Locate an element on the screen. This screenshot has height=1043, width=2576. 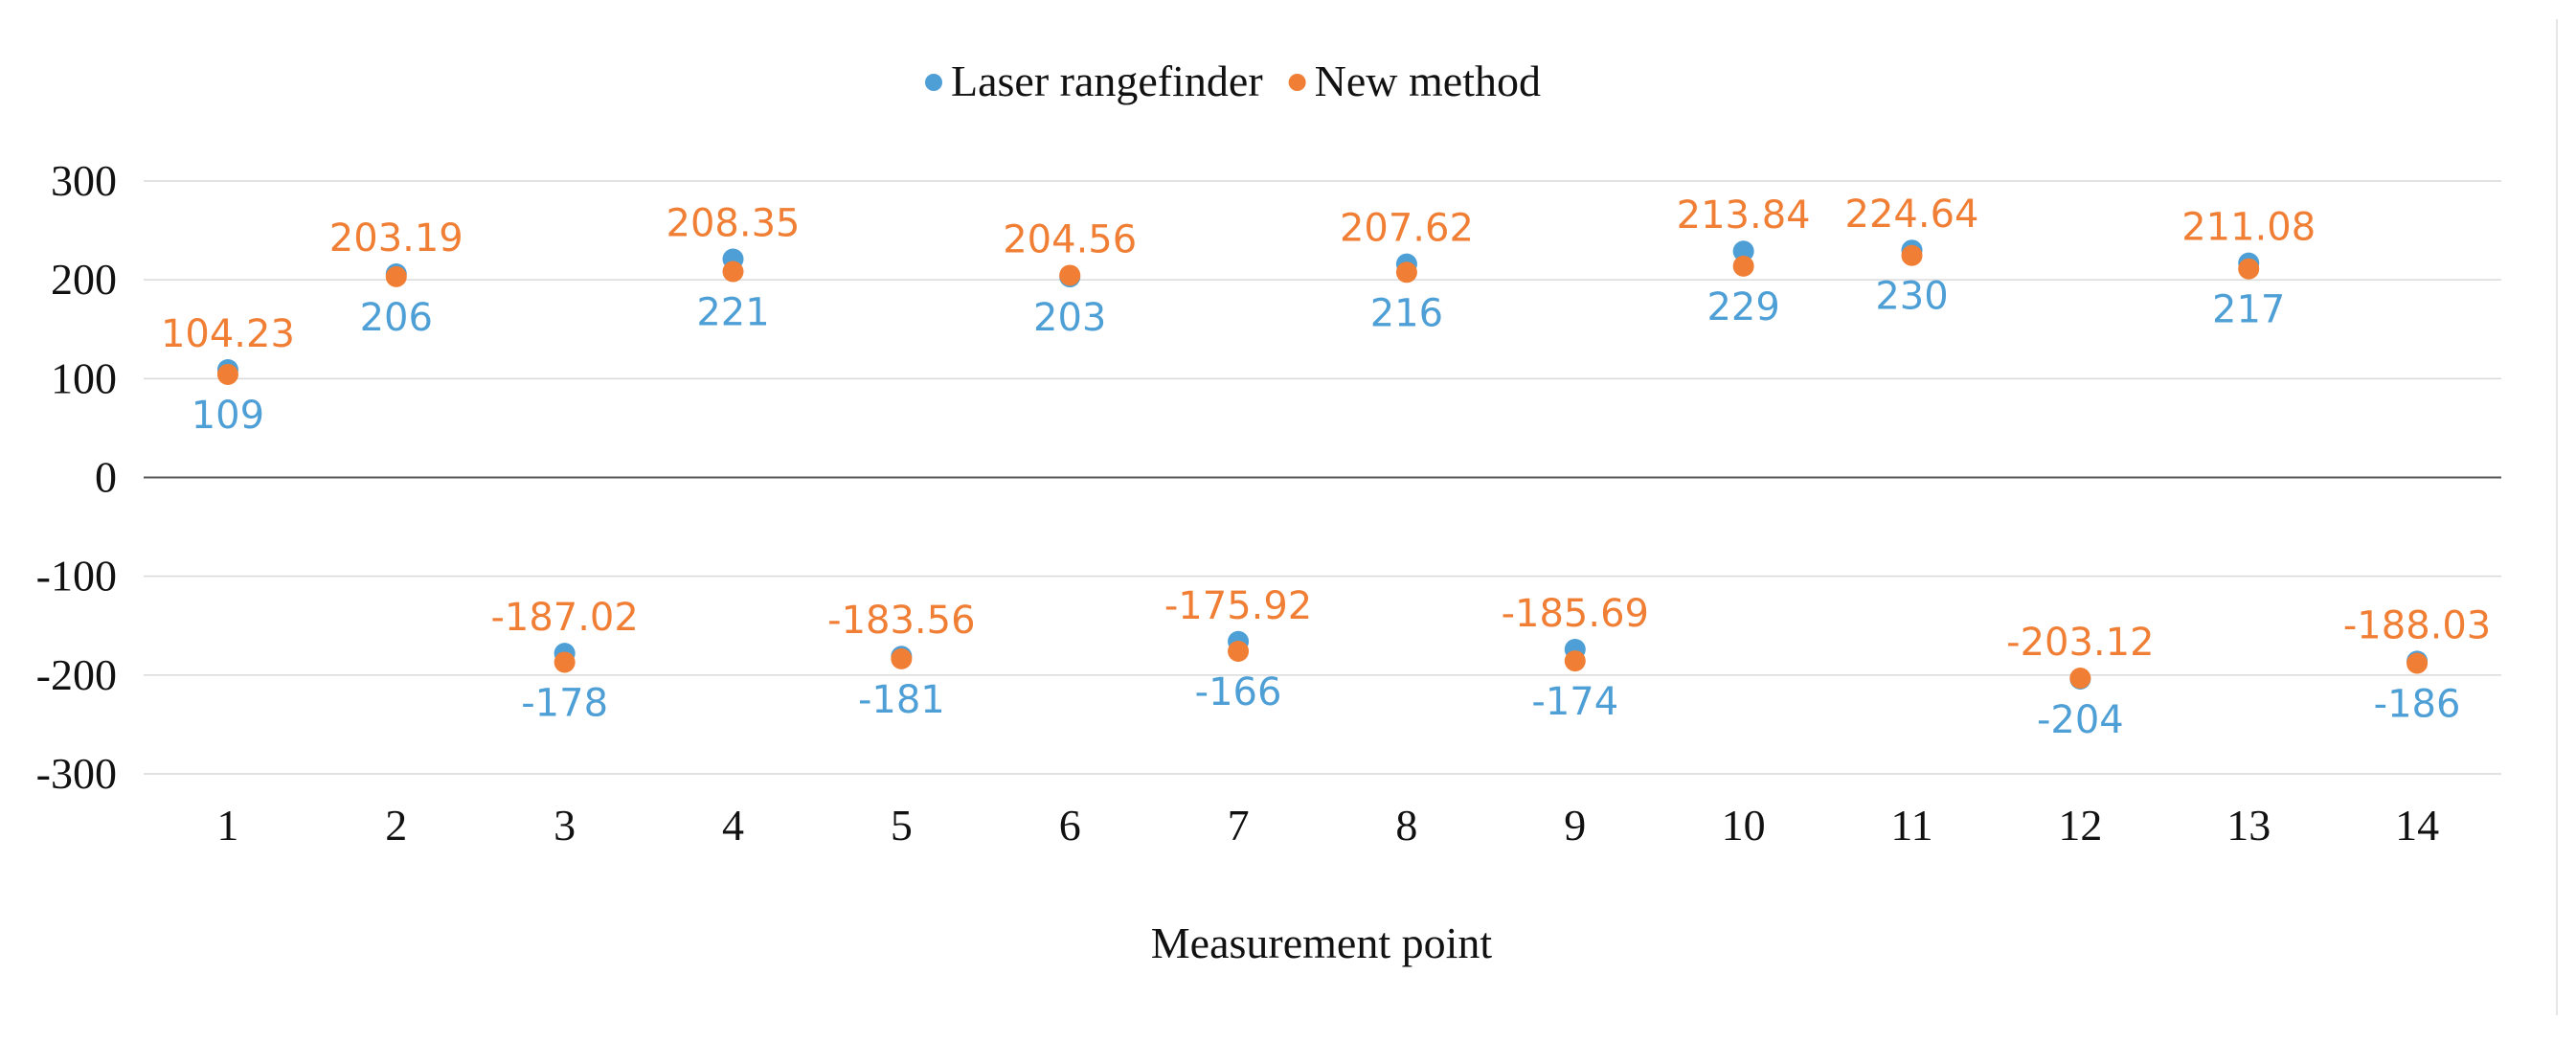
data-label-laser-rangefinder: -174 is located at coordinates (1574, 702).